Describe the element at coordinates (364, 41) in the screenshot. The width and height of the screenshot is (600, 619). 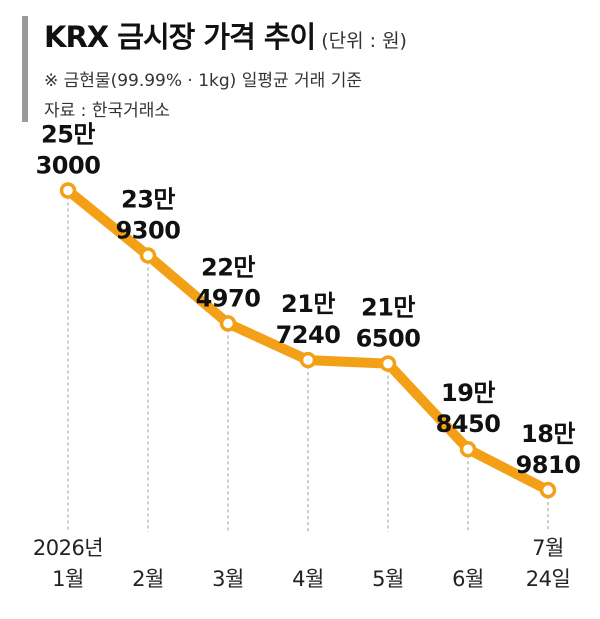
I see `unit-label: (단위 : 원)` at that location.